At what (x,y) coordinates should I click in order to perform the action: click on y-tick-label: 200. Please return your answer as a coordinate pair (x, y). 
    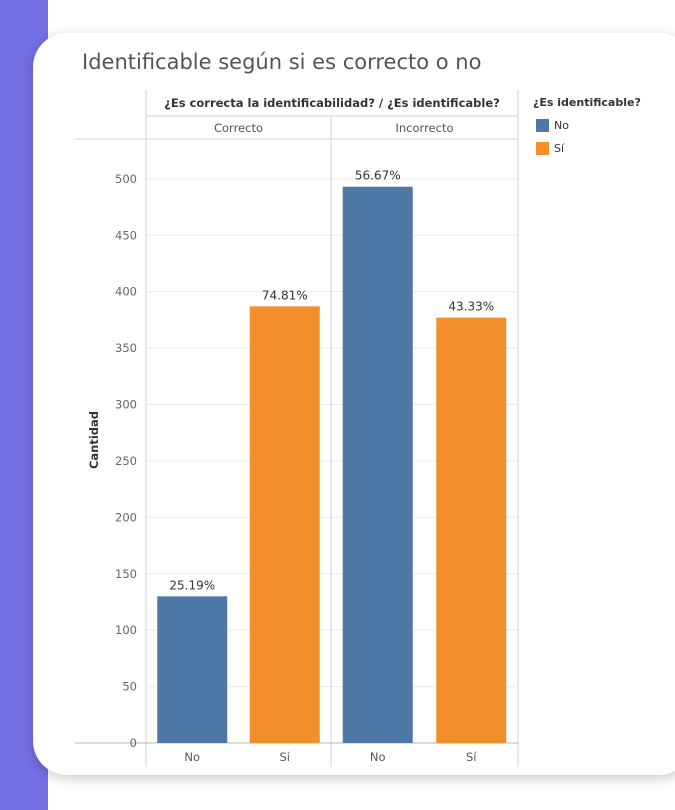
    Looking at the image, I should click on (126, 517).